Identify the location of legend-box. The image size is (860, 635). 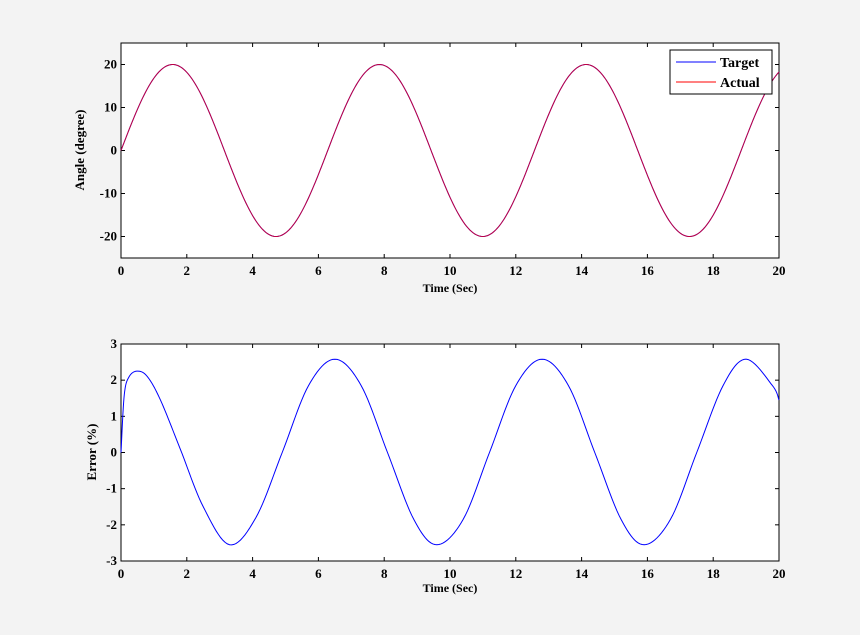
(721, 72).